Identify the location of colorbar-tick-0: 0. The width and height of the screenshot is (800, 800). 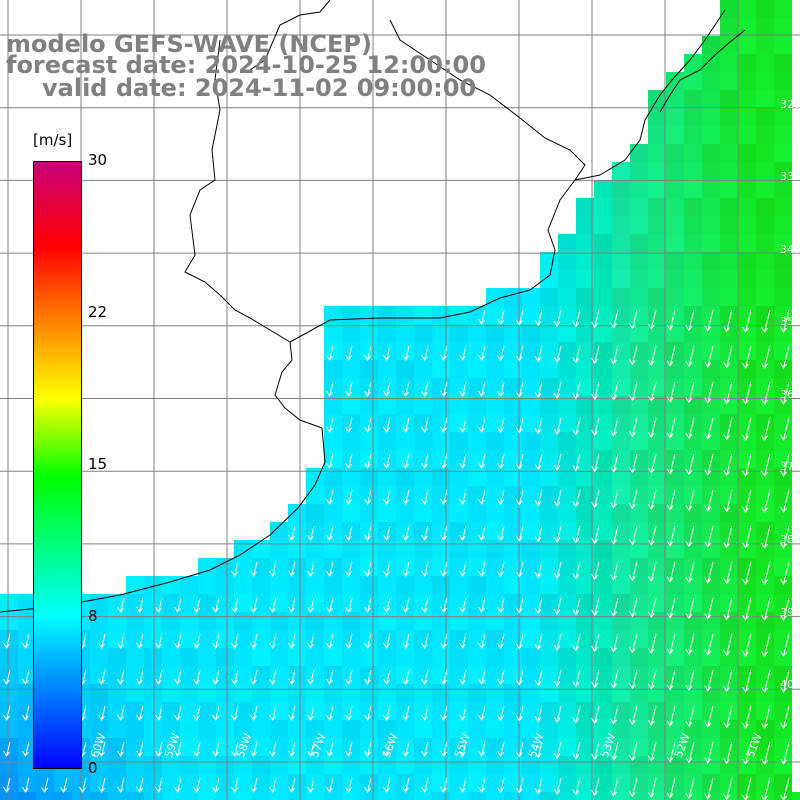
(93, 768).